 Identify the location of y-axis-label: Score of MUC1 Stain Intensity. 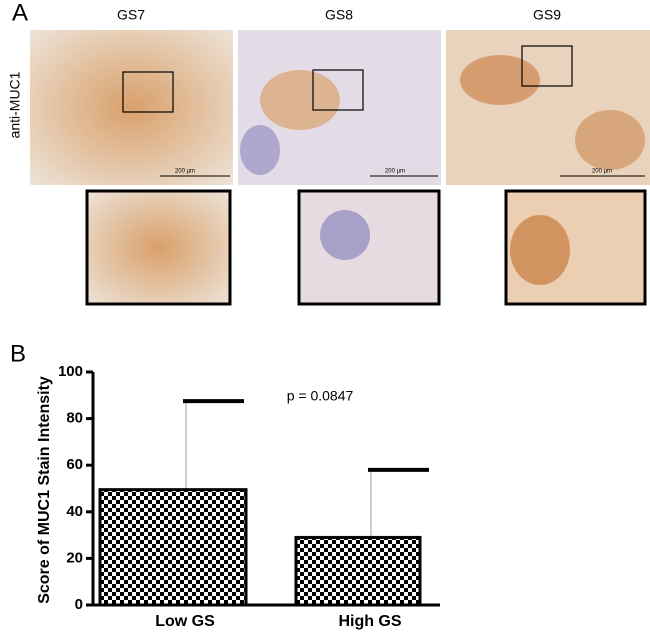
(44, 490).